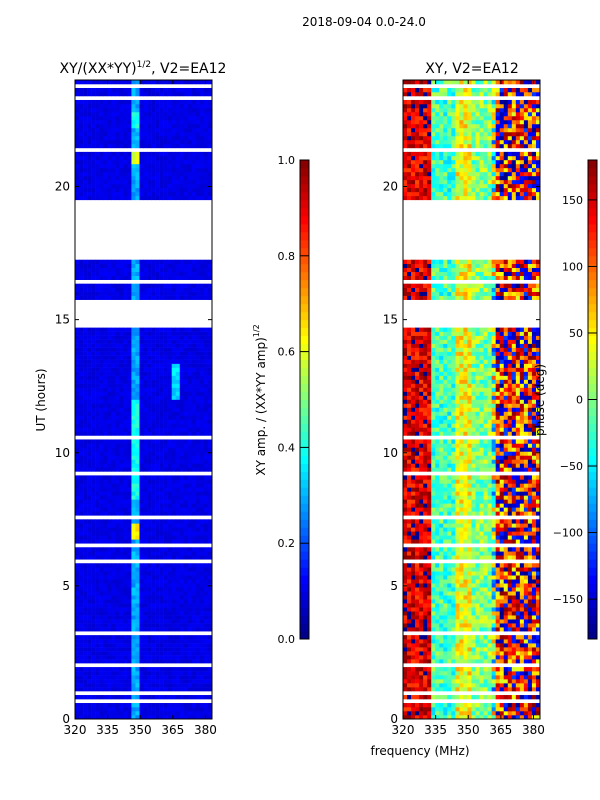  What do you see at coordinates (287, 352) in the screenshot?
I see `colorbar-tick-label: 0.6` at bounding box center [287, 352].